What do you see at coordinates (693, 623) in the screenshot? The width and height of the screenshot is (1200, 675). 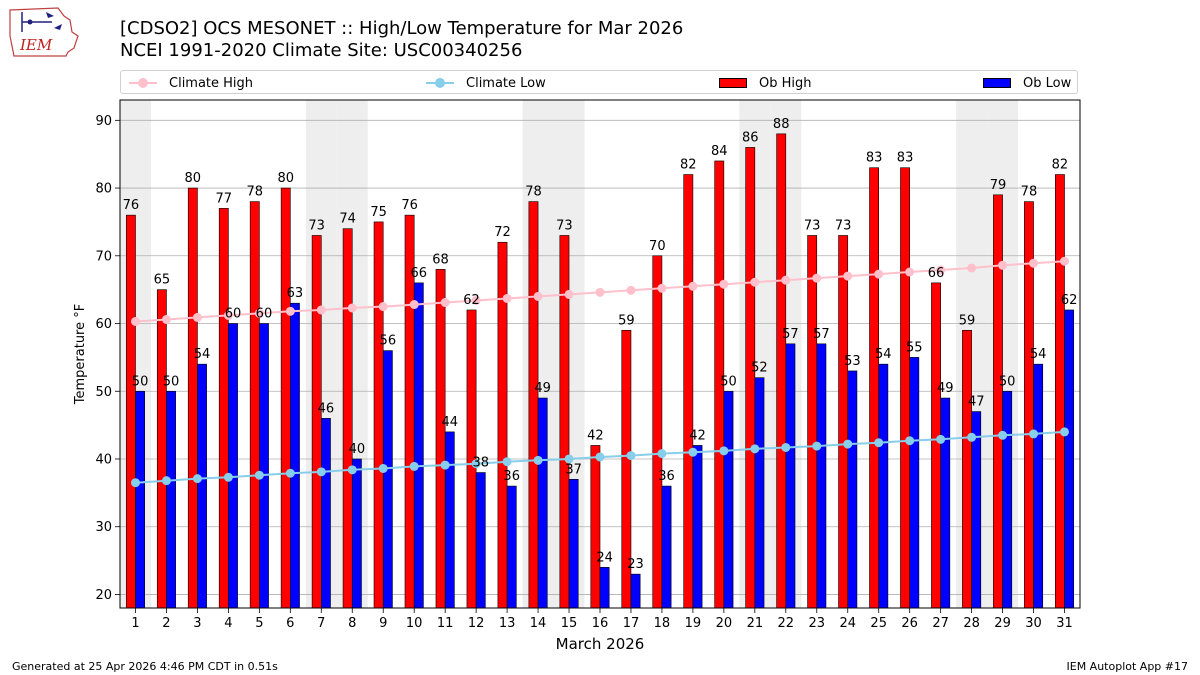 I see `x-tick-label: 19` at bounding box center [693, 623].